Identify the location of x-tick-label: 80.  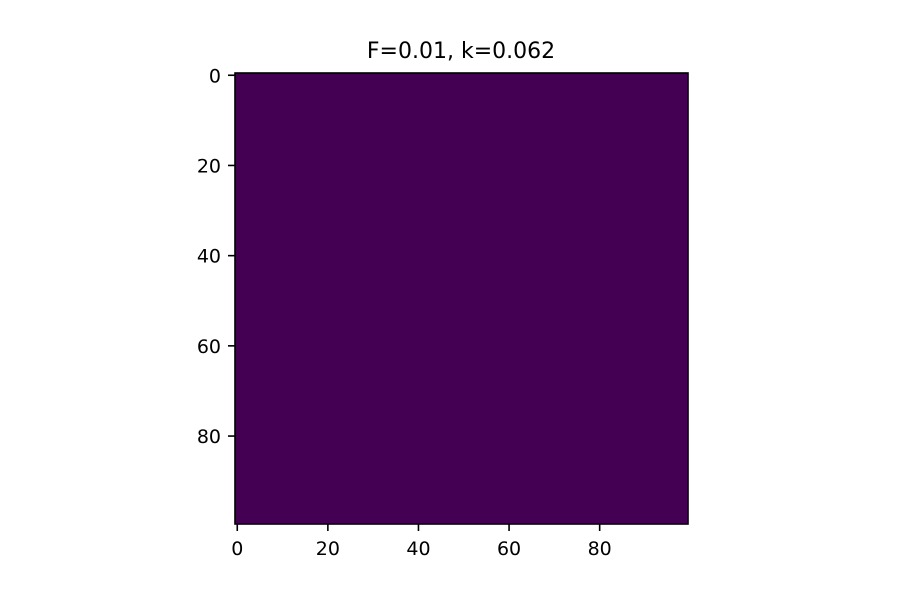
(600, 549).